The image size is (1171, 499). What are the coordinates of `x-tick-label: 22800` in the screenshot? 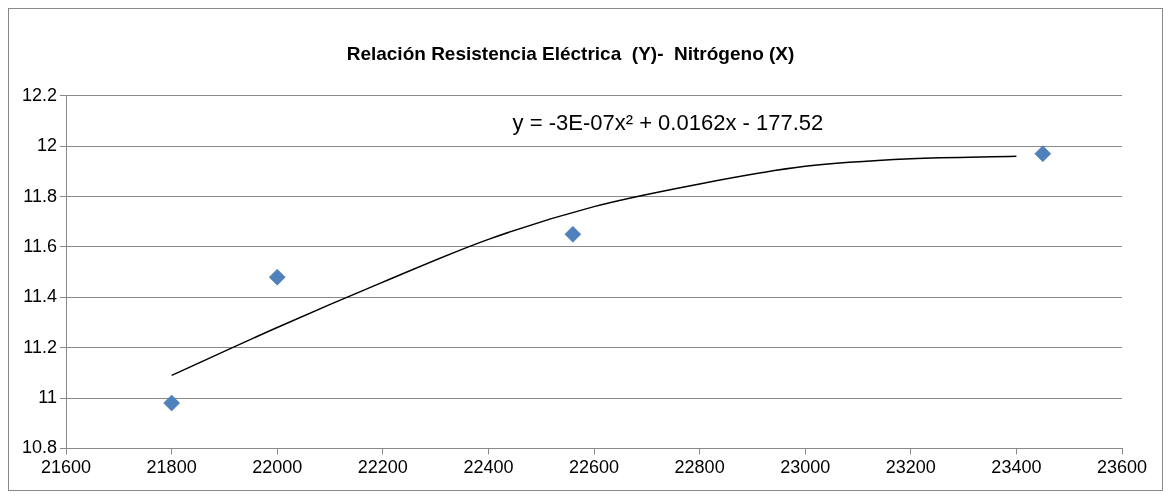 It's located at (699, 467).